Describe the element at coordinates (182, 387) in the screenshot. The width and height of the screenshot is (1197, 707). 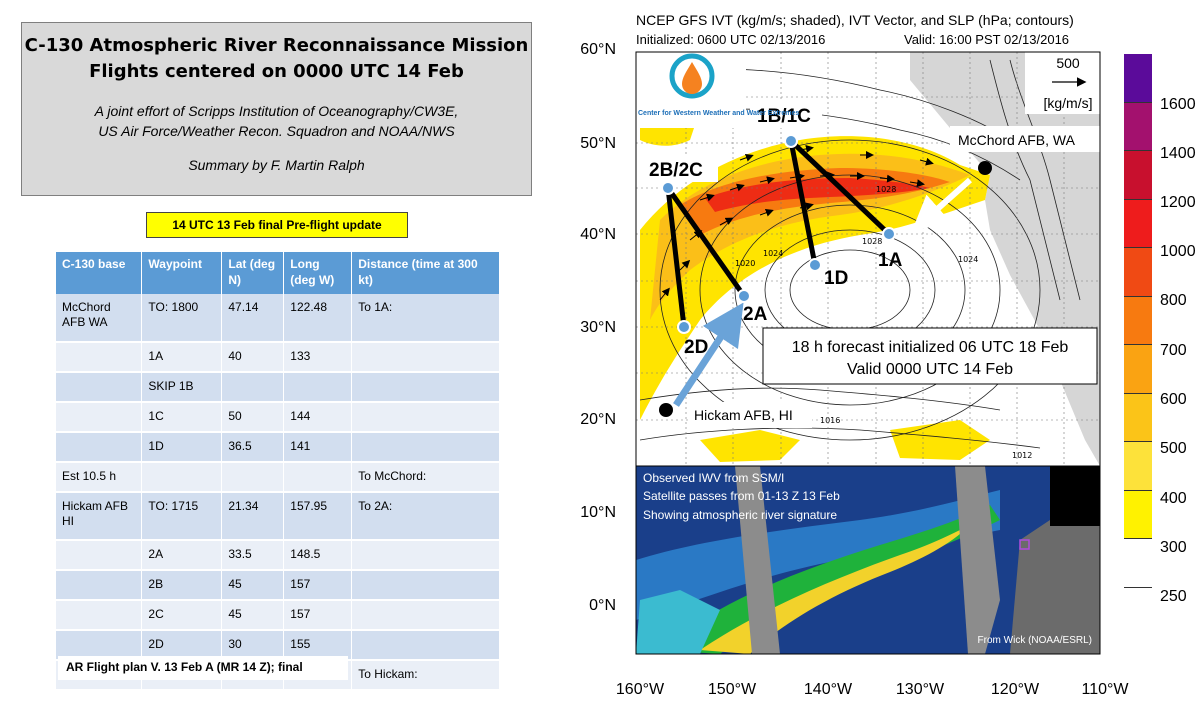
I see `table-cell: SKIP 1B` at that location.